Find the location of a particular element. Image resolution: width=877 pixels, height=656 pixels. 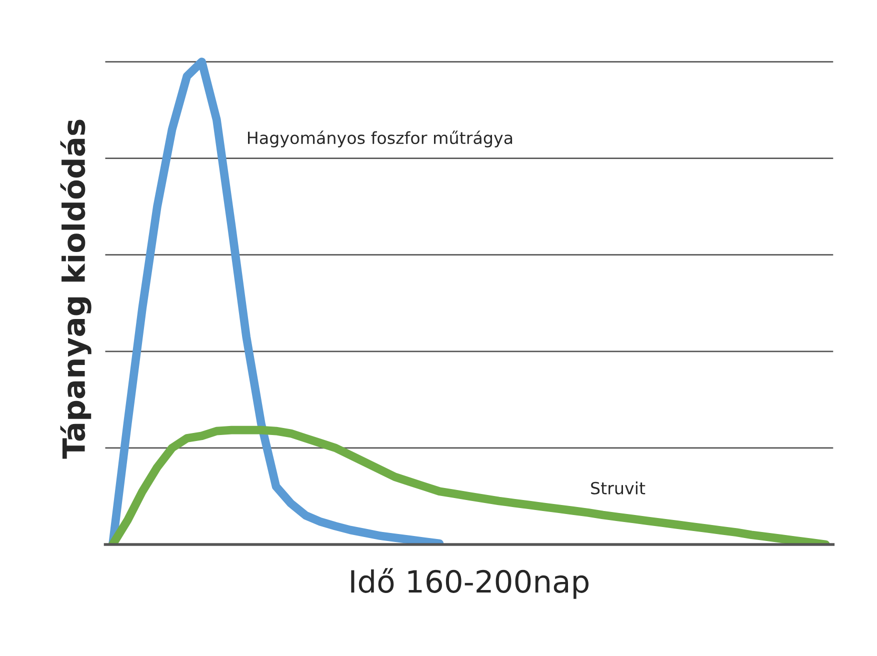

series-label: Struvit is located at coordinates (618, 488).